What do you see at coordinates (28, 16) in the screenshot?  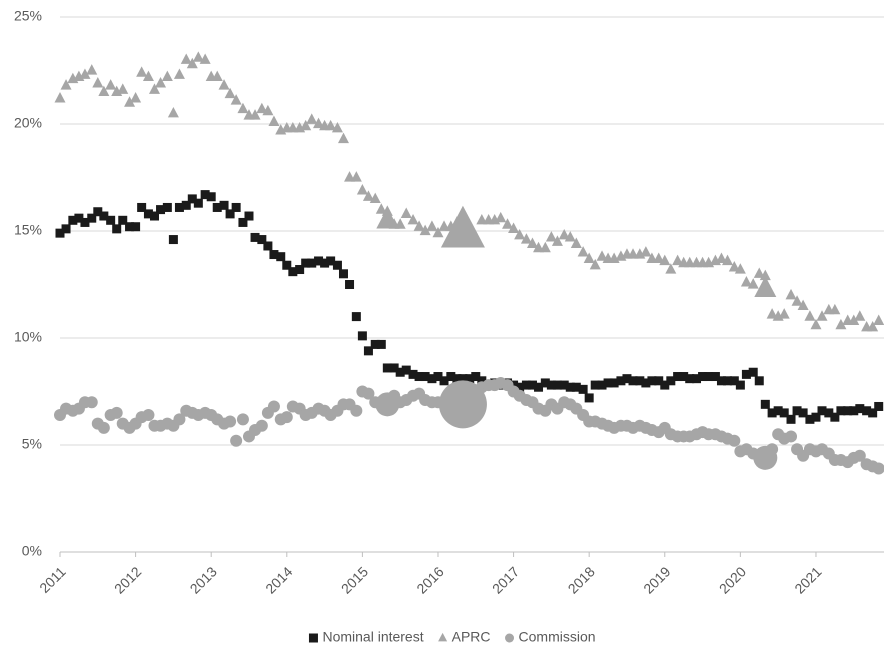 I see `y-tick-label: 25%` at bounding box center [28, 16].